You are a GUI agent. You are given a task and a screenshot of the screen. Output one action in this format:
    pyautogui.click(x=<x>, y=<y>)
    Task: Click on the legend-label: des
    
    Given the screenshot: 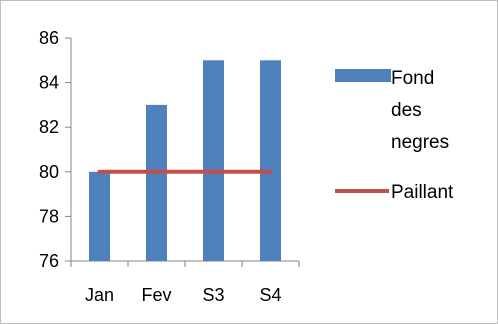 What is the action you would take?
    pyautogui.click(x=406, y=110)
    